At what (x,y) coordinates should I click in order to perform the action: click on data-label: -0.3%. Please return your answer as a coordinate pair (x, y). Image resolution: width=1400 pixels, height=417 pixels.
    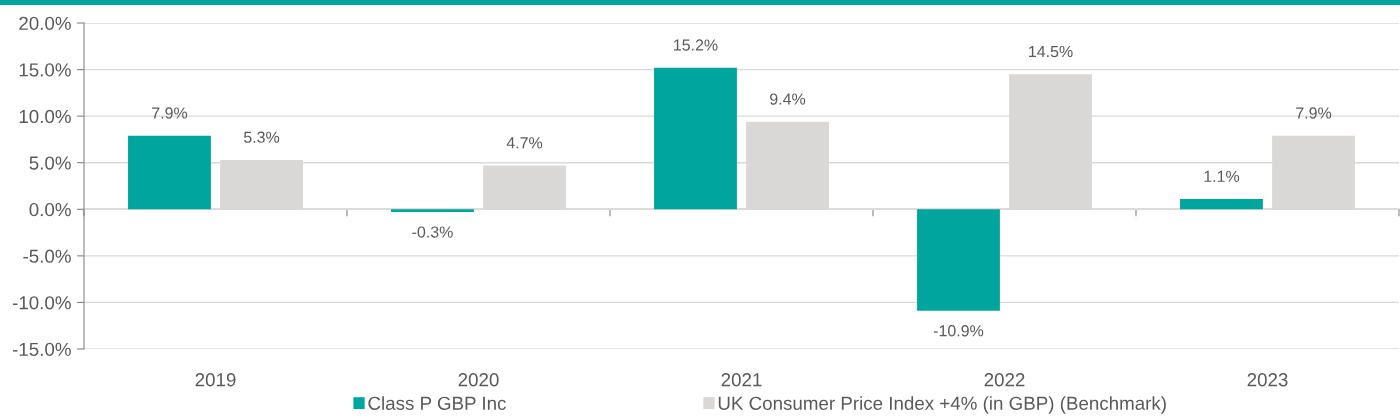
    Looking at the image, I should click on (432, 232).